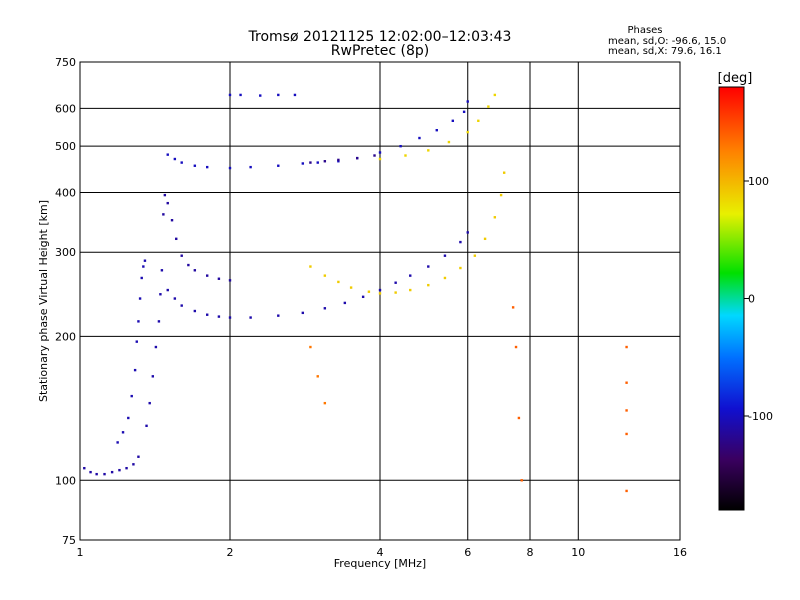 The image size is (800, 600). Describe the element at coordinates (735, 78) in the screenshot. I see `colorbar-label: [deg]` at that location.